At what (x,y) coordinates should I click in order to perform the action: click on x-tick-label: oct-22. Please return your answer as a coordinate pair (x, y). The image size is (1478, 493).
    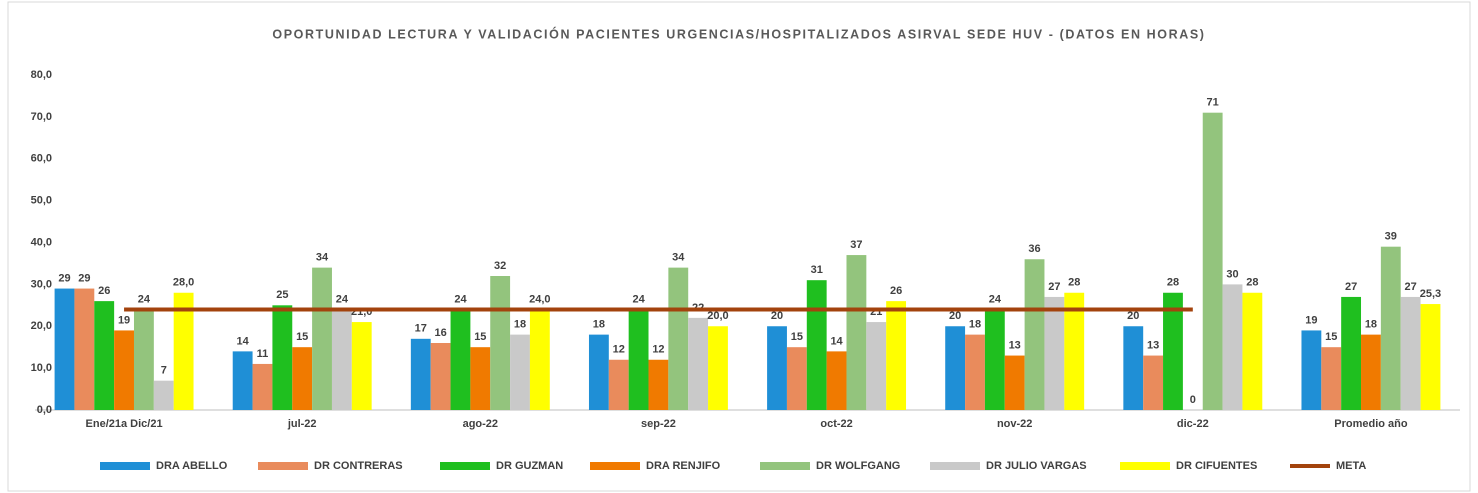
    Looking at the image, I should click on (836, 424).